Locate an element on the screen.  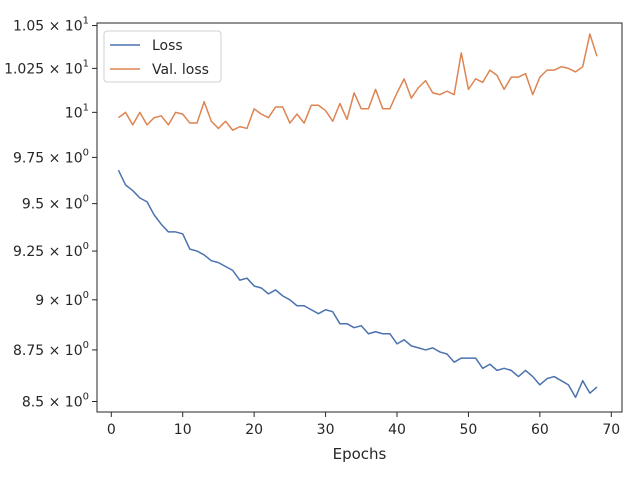
y-tick-label: 9.25 × 100 is located at coordinates (51, 250).